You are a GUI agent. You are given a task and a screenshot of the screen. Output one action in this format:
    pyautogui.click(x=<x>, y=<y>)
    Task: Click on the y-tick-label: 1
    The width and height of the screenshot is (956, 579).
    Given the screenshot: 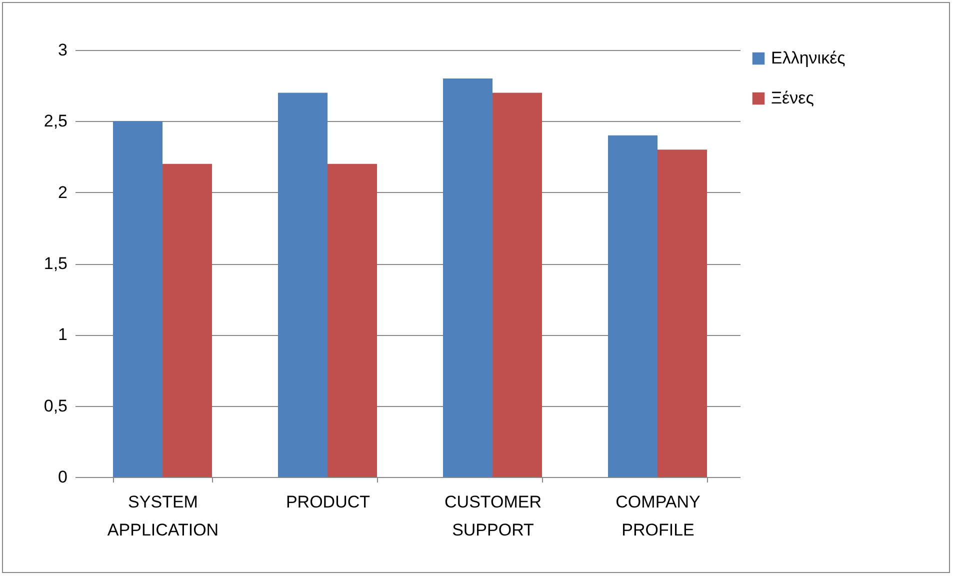 What is the action you would take?
    pyautogui.click(x=63, y=334)
    